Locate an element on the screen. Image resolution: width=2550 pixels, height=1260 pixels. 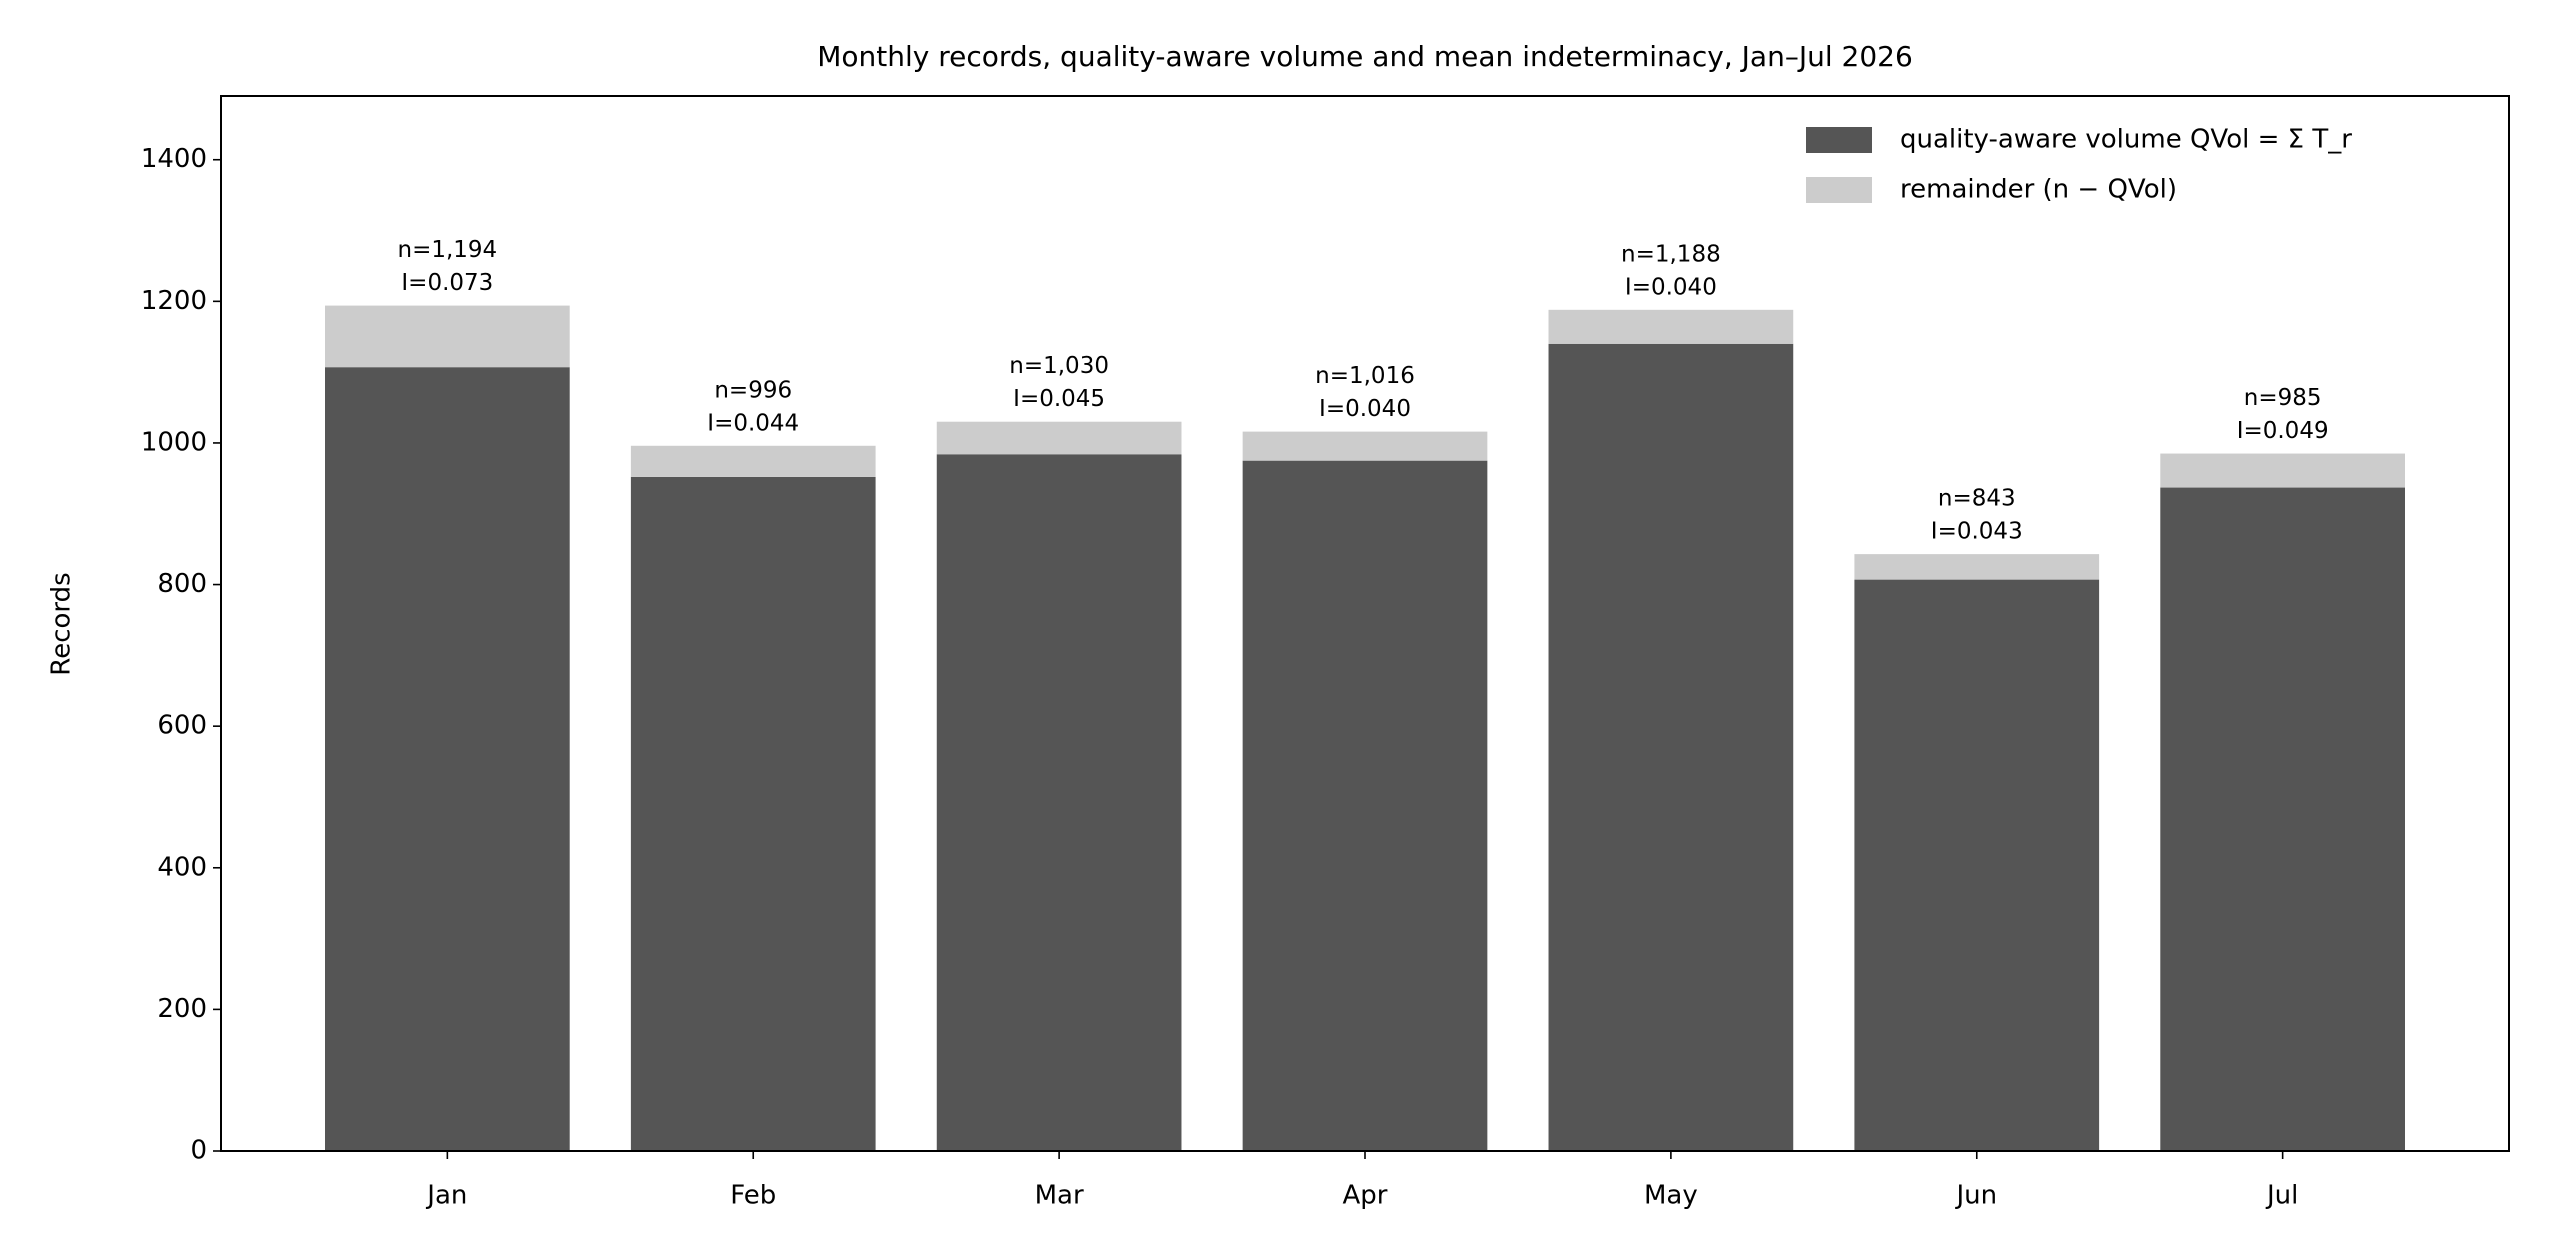
legend-label: quality-aware volume QVol = Σ T_r is located at coordinates (2126, 140).